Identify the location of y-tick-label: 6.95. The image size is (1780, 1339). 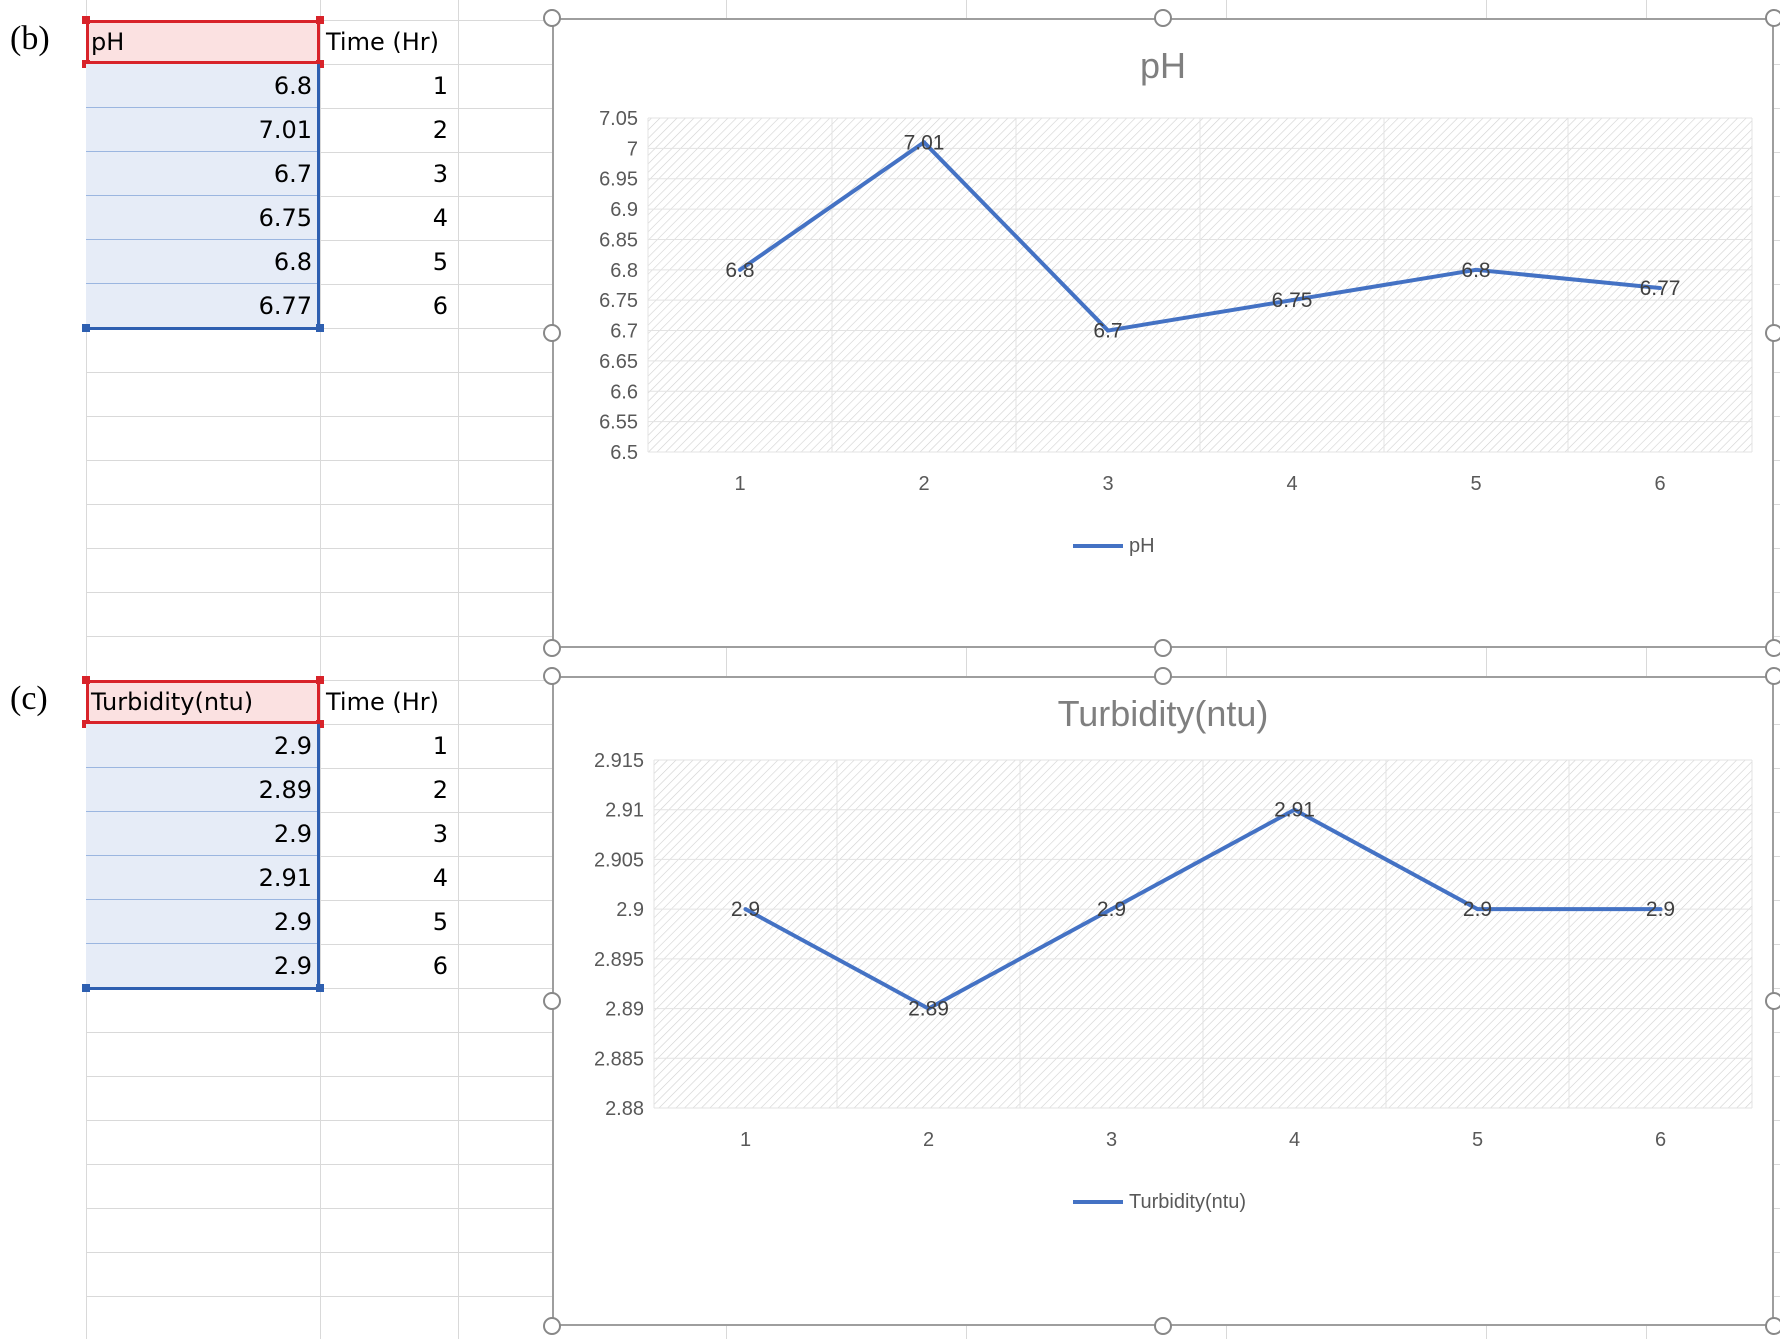
(618, 180).